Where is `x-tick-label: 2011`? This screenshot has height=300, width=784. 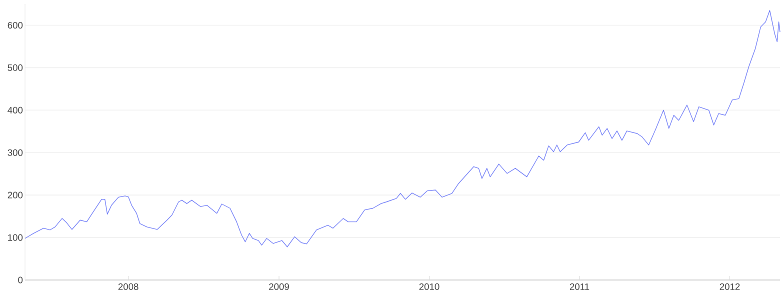 x-tick-label: 2011 is located at coordinates (580, 286).